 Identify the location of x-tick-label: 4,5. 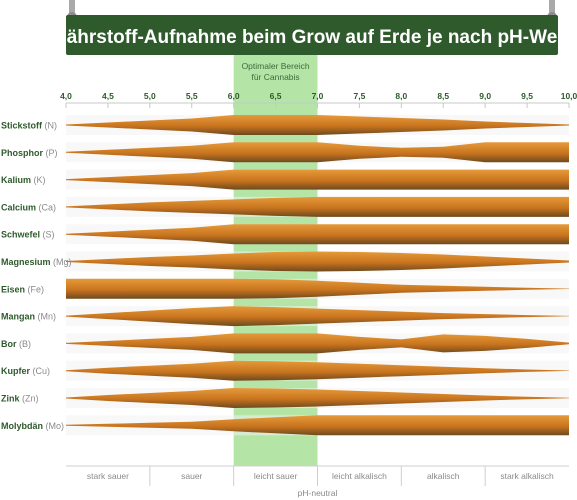
(108, 96).